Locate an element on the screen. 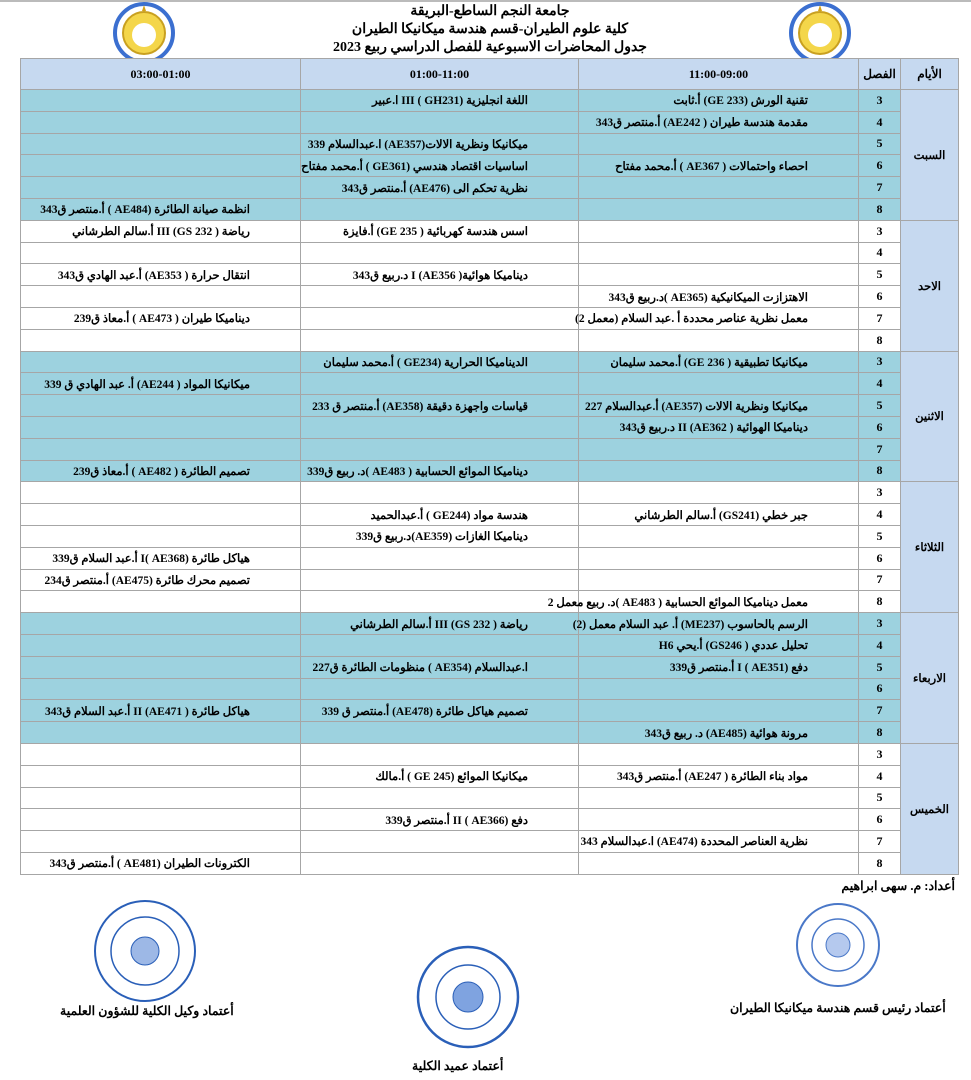 The width and height of the screenshot is (971, 1080). table-row: 4 is located at coordinates (489, 253).